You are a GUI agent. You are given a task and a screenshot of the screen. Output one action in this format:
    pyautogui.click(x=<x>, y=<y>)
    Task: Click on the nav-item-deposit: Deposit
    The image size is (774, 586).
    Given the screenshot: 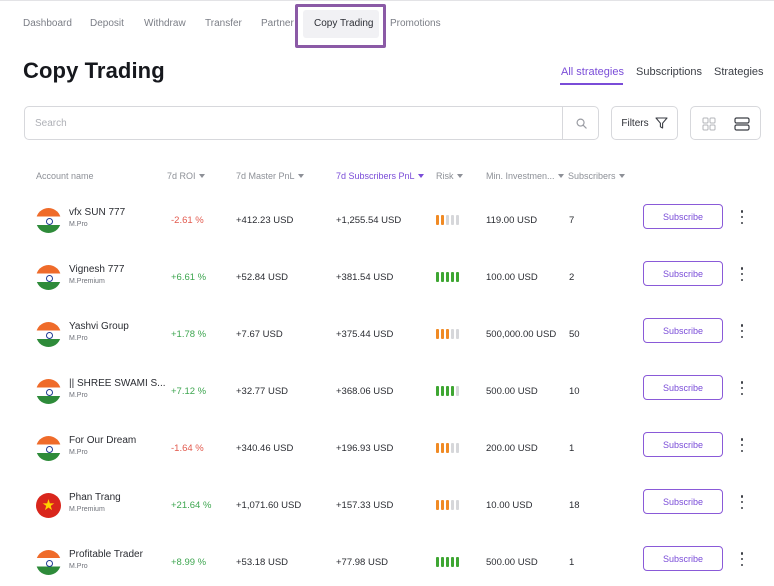 What is the action you would take?
    pyautogui.click(x=107, y=23)
    